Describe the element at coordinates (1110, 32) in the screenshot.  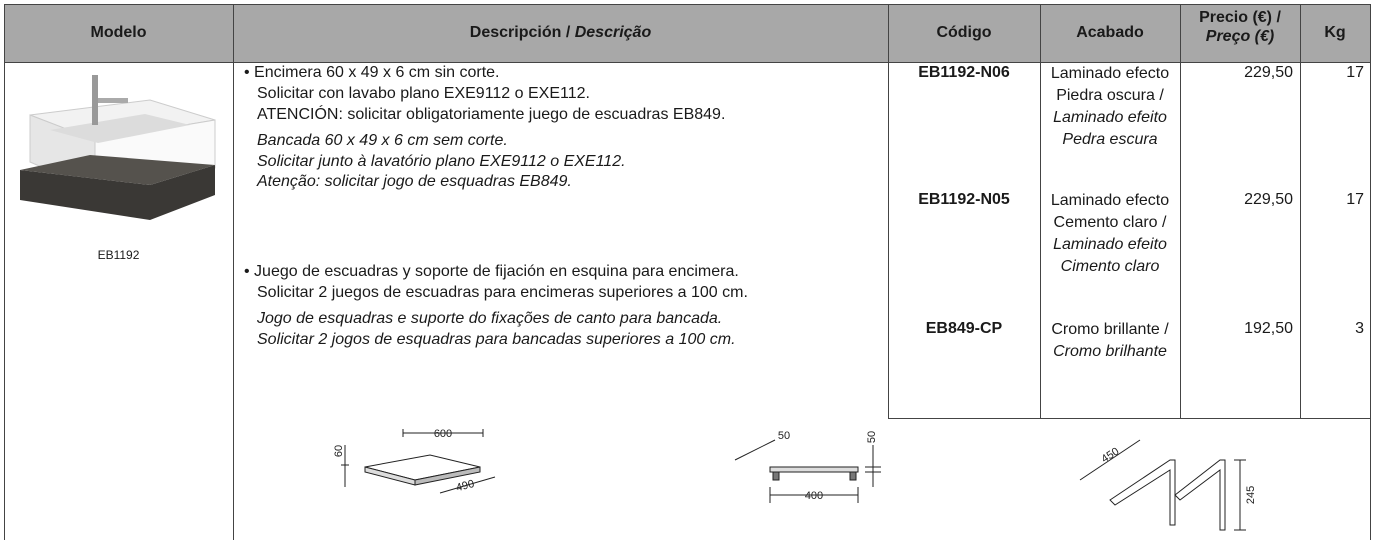
I see `header-cell: Acabado` at that location.